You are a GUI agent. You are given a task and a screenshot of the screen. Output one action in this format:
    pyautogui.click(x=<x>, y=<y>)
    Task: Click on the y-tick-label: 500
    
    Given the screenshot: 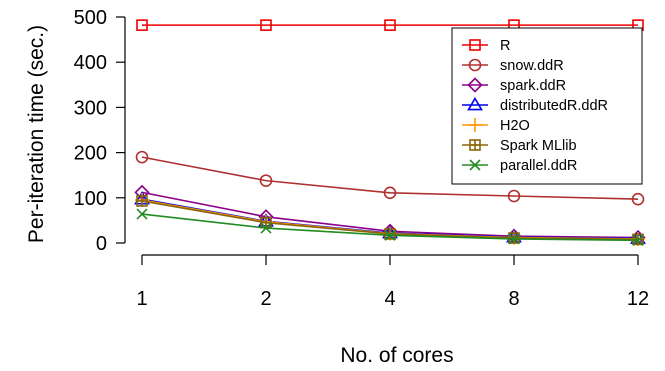 What is the action you would take?
    pyautogui.click(x=90, y=18)
    